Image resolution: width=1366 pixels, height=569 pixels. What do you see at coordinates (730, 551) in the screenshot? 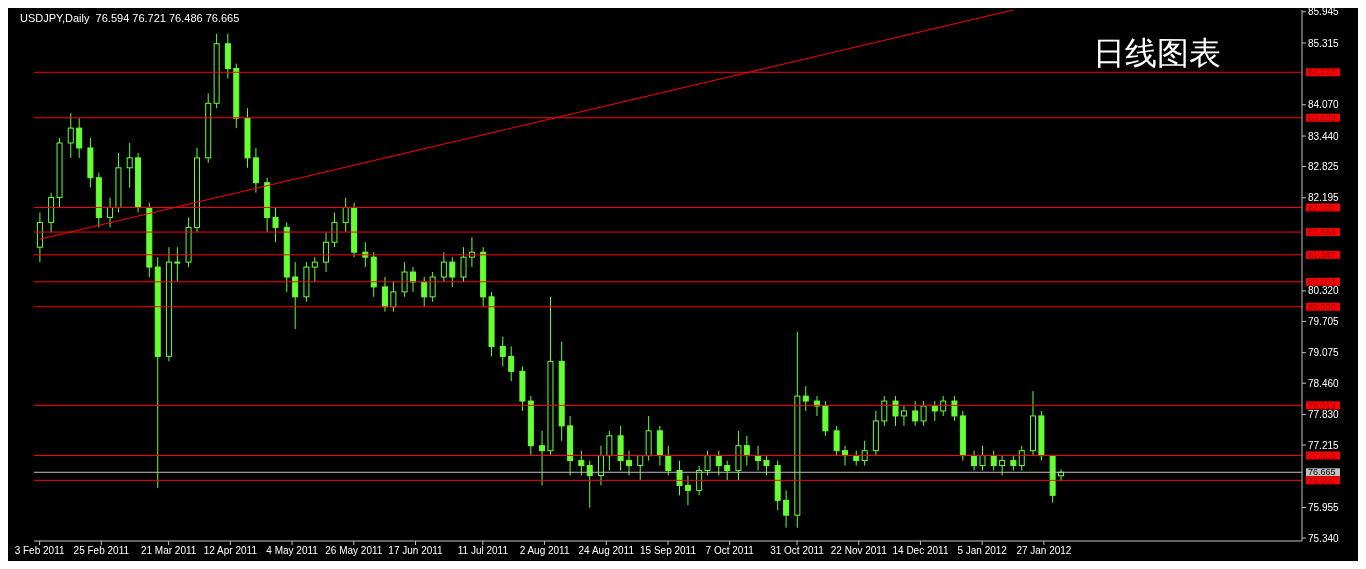
I see `x-tick-label: 7 Oct 2011` at bounding box center [730, 551].